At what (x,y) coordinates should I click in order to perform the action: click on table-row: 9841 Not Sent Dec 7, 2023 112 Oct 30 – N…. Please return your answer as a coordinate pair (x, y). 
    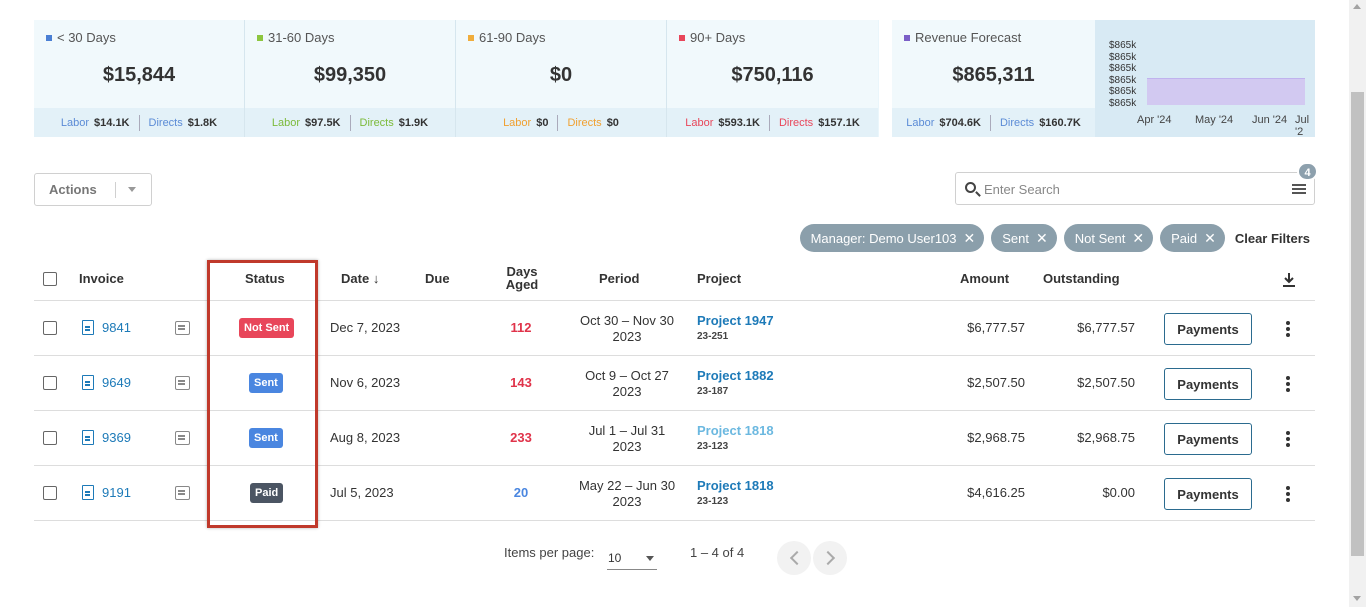
    Looking at the image, I should click on (674, 328).